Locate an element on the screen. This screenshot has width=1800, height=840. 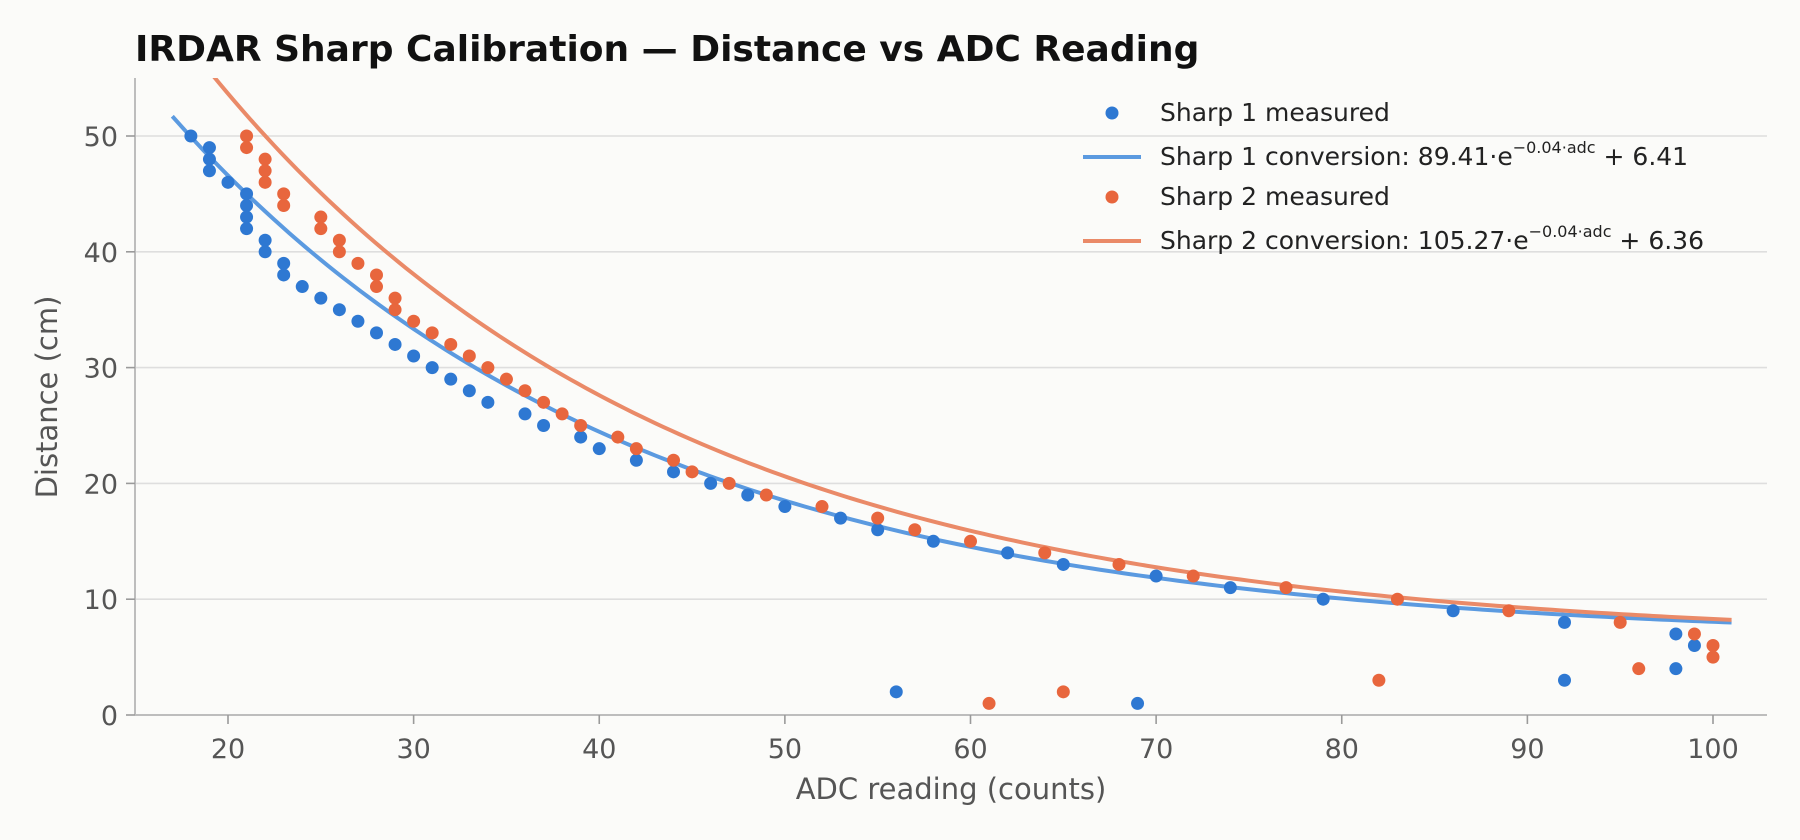
legend-text-exponent: −0.04·adc is located at coordinates (1570, 231).